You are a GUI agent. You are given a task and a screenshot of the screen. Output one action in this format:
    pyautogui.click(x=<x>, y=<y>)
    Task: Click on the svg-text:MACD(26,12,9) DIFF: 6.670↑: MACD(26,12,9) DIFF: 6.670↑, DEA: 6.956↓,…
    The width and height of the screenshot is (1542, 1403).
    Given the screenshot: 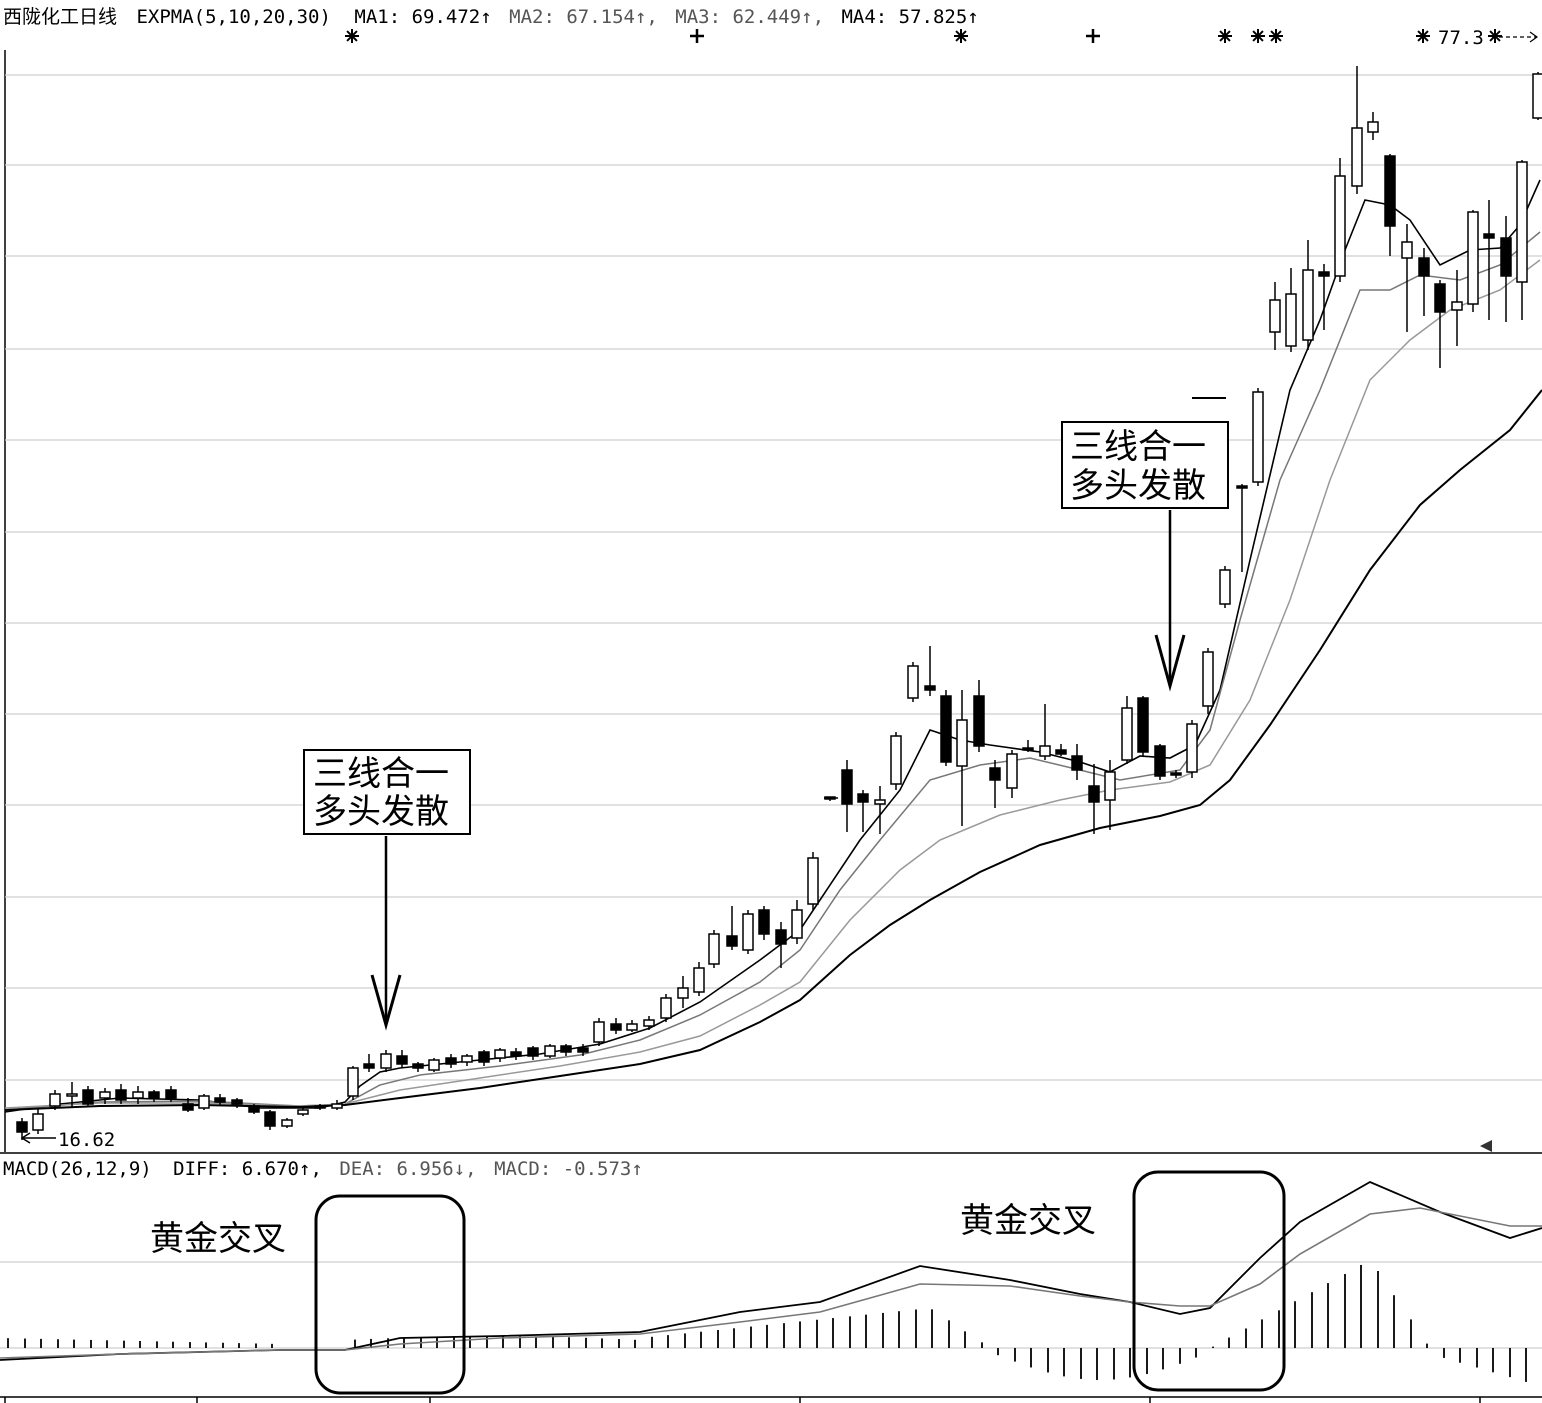 What is the action you would take?
    pyautogui.click(x=323, y=1169)
    